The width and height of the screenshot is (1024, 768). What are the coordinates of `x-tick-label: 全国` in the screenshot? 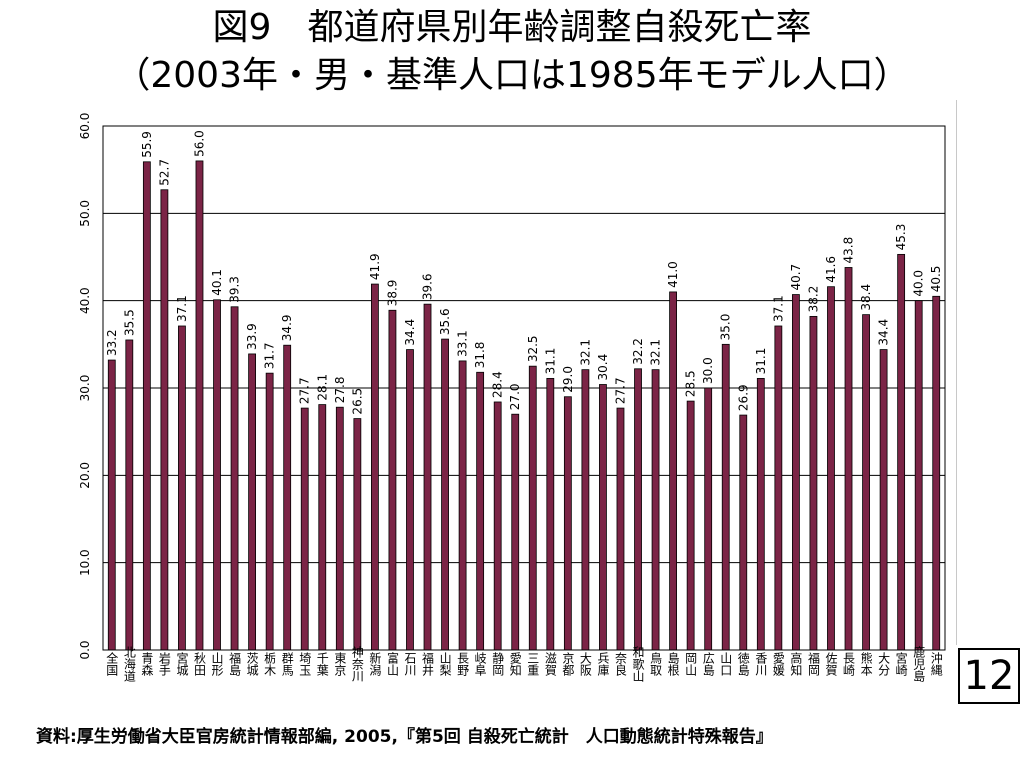 It's located at (112, 663).